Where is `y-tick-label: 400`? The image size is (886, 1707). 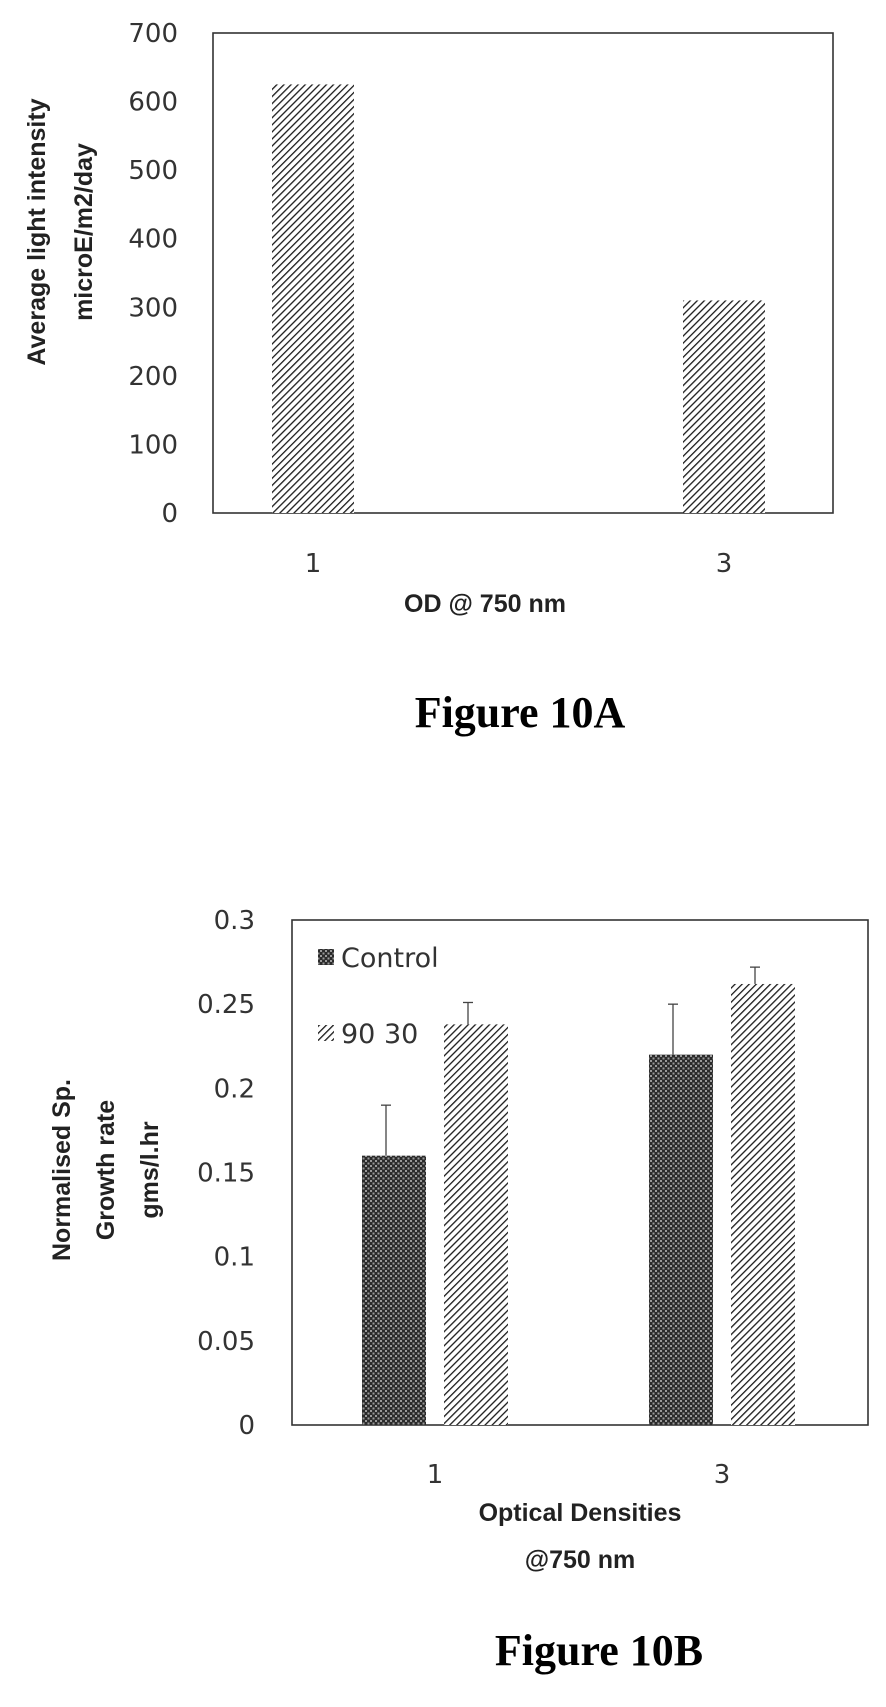 y-tick-label: 400 is located at coordinates (153, 240).